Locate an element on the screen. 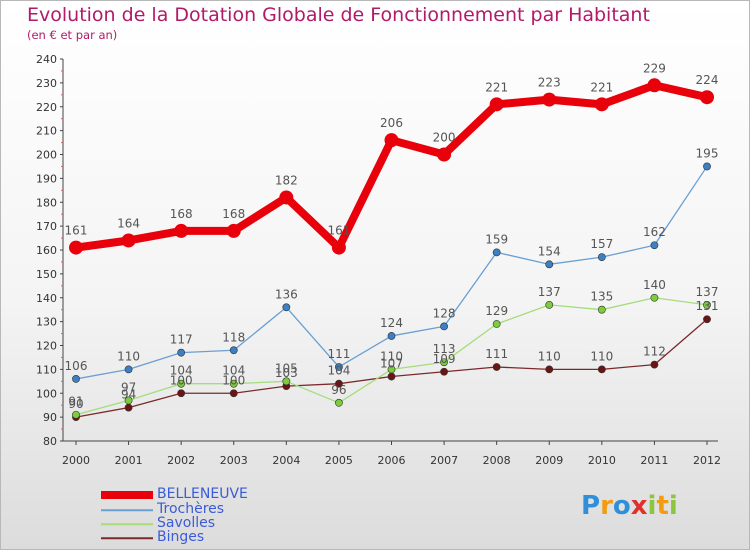 The width and height of the screenshot is (750, 550). x-tick-label: 2010 is located at coordinates (602, 460).